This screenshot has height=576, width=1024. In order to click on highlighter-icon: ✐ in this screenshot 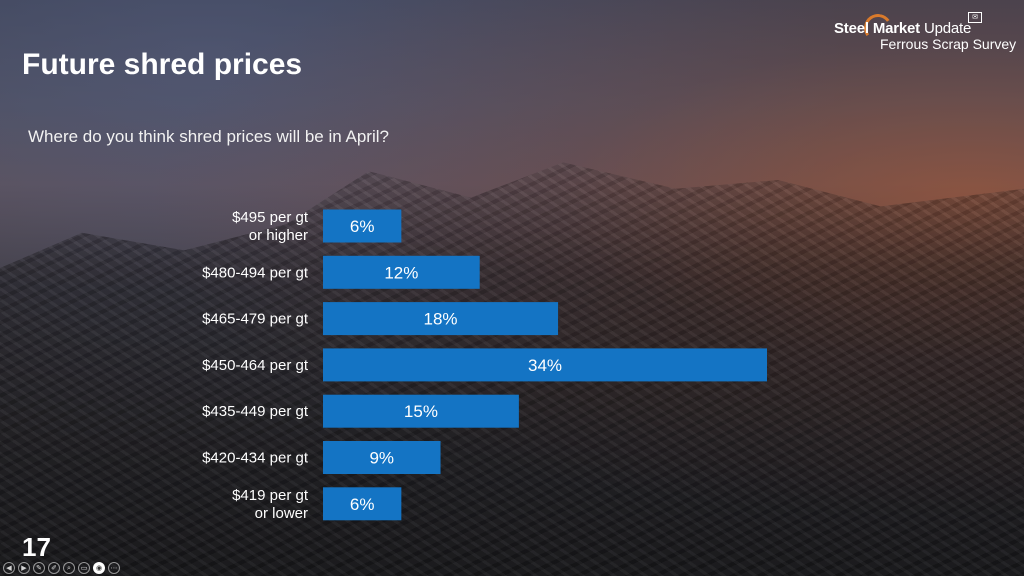, I will do `click(54, 568)`.